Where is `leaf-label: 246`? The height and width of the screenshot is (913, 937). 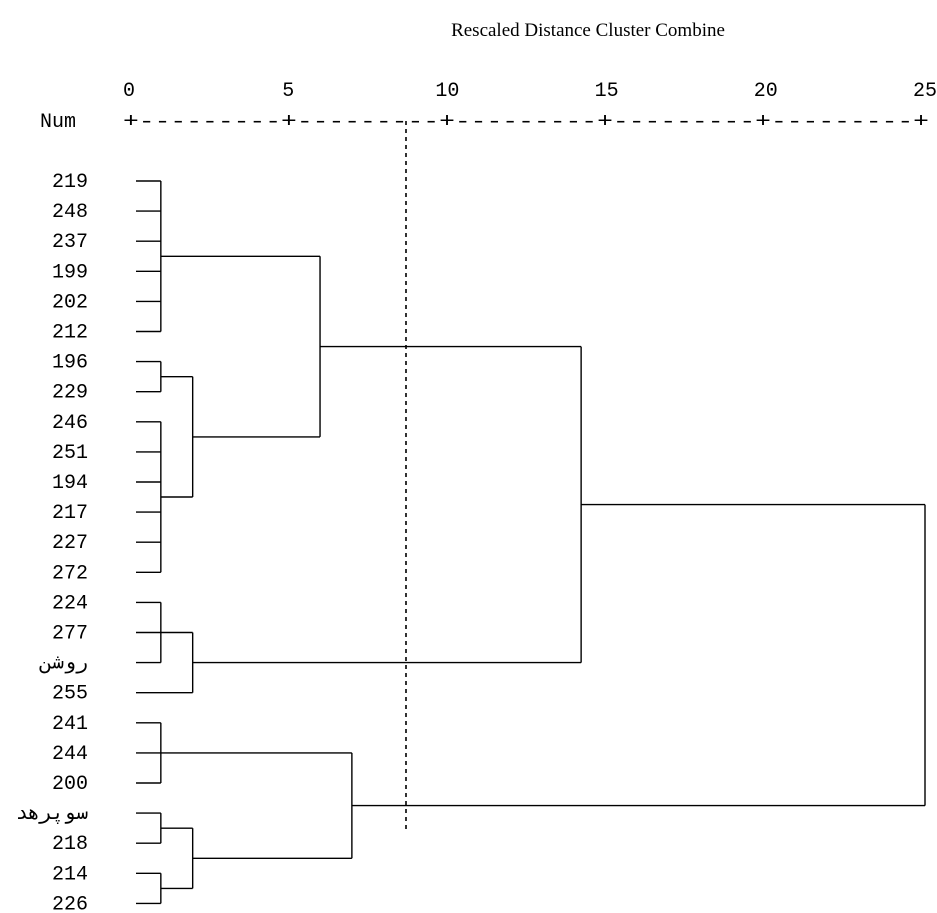 leaf-label: 246 is located at coordinates (70, 423).